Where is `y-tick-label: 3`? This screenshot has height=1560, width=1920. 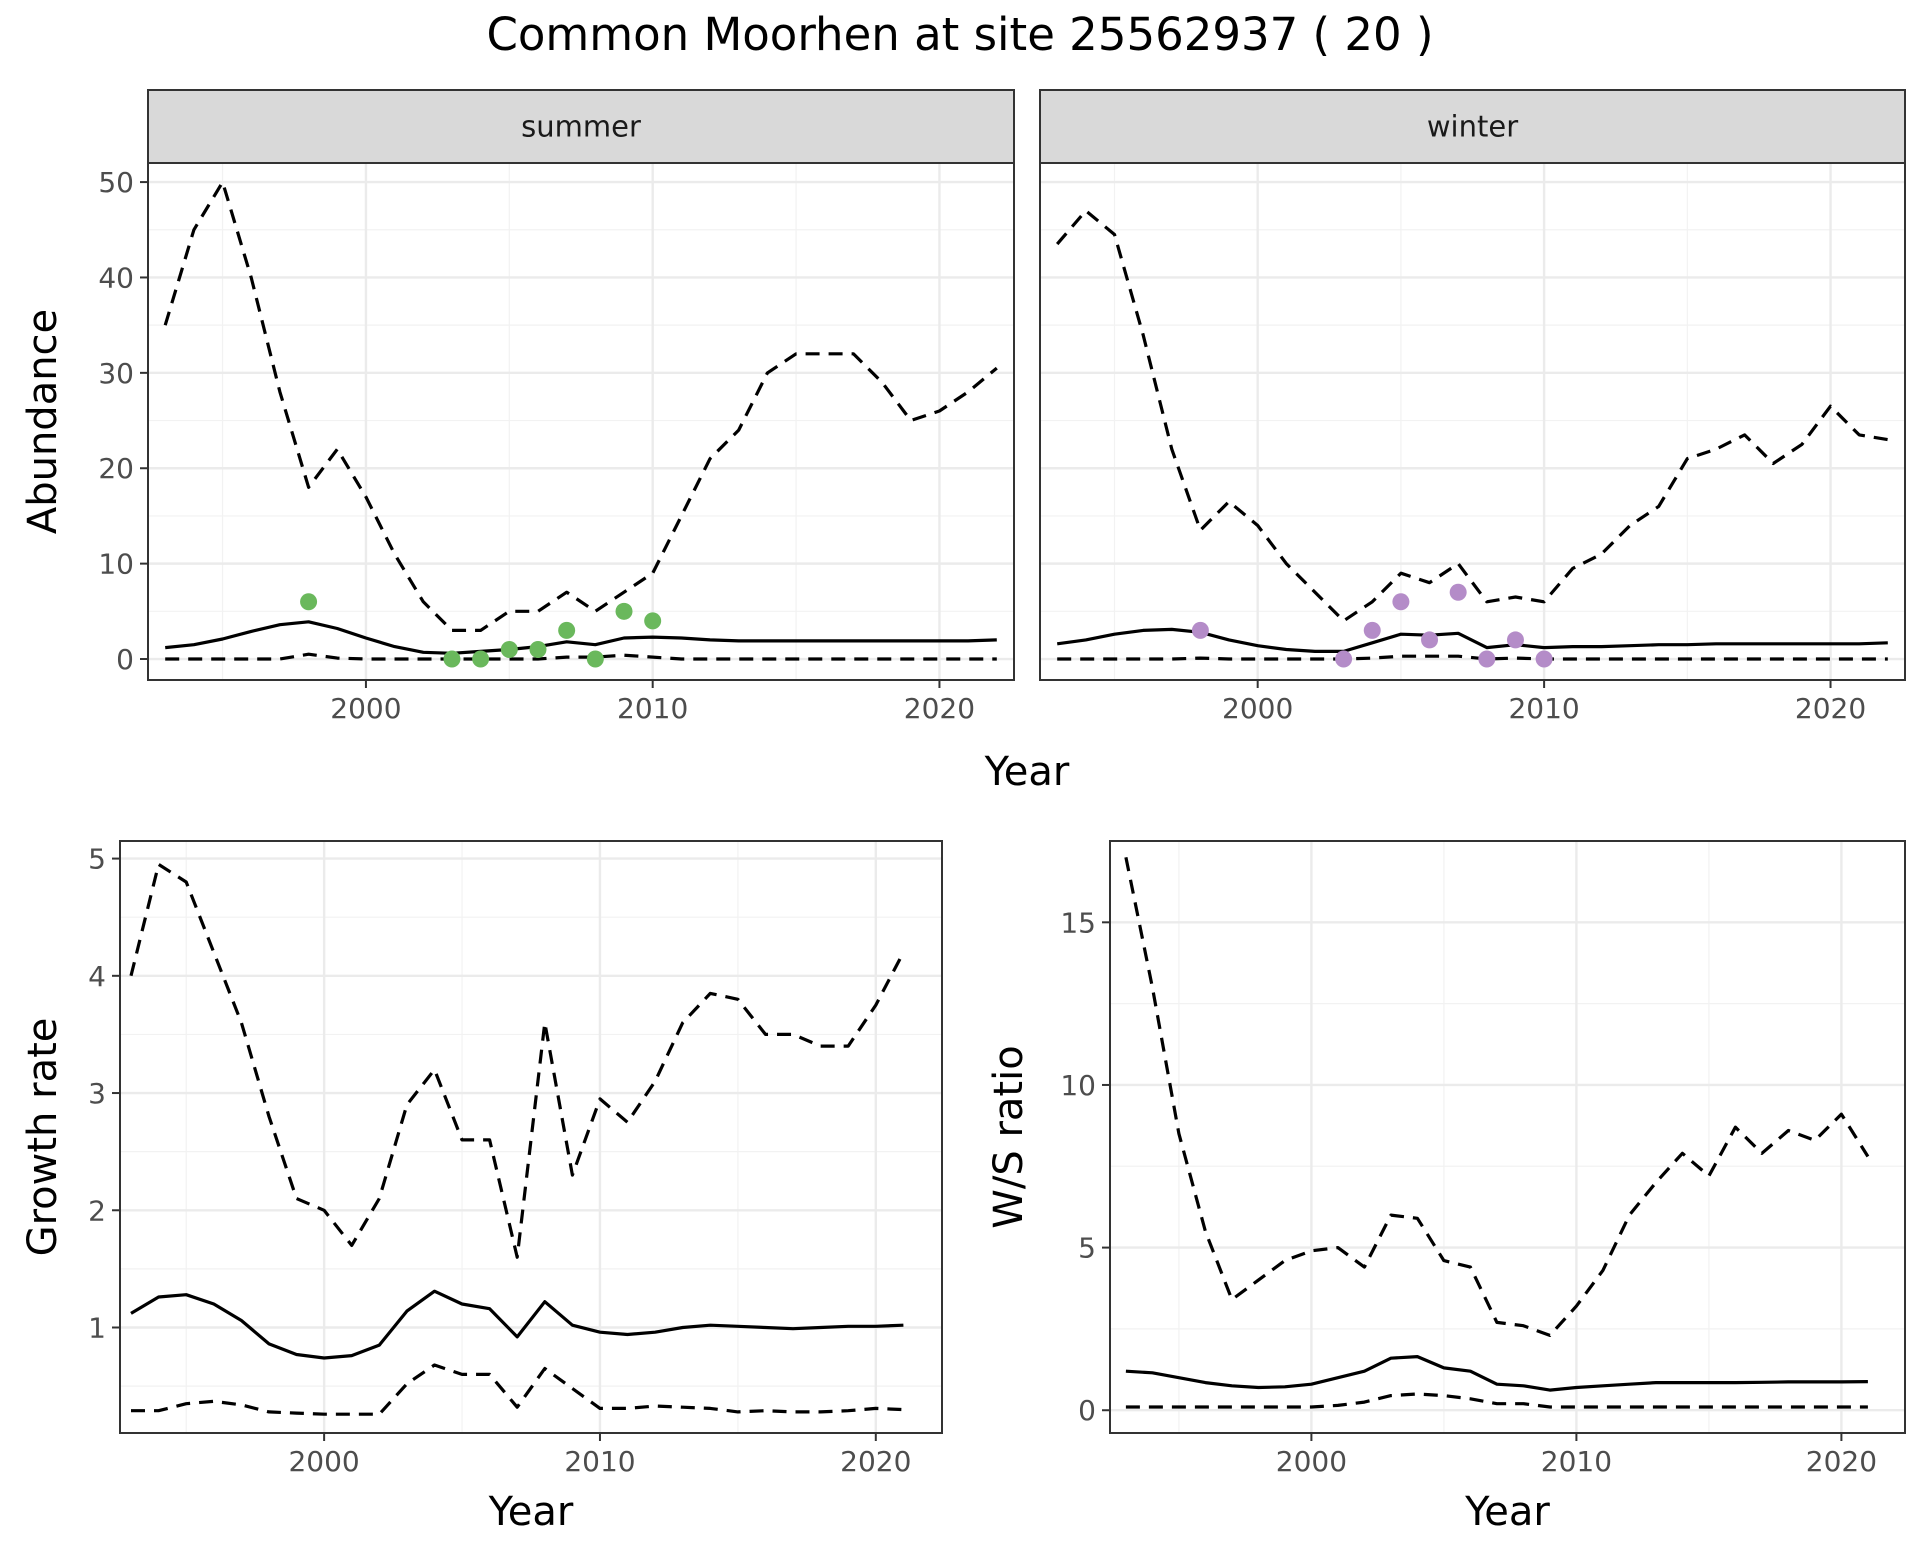 y-tick-label: 3 is located at coordinates (97, 1093).